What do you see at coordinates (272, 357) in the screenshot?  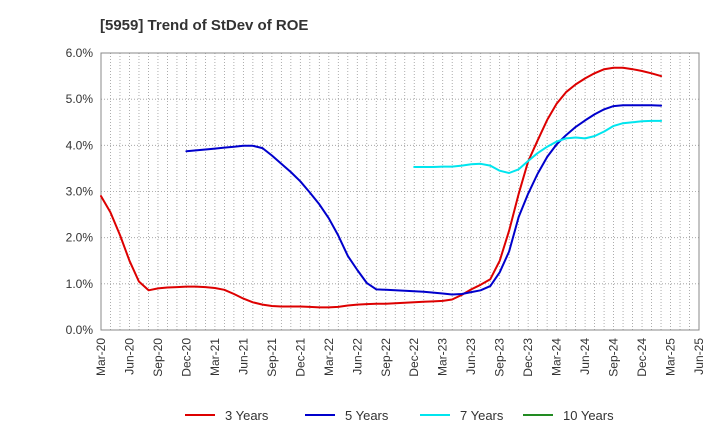 I see `x-tick-label: Sep-21` at bounding box center [272, 357].